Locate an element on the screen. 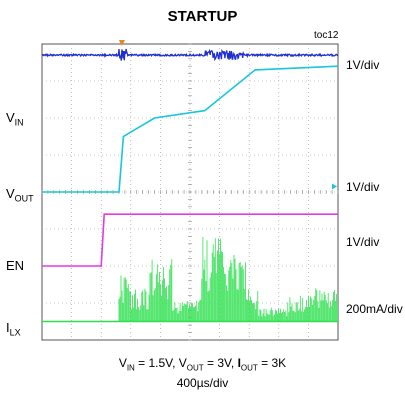 Image resolution: width=405 pixels, height=397 pixels. ilx-scale: 200mA/div is located at coordinates (374, 309).